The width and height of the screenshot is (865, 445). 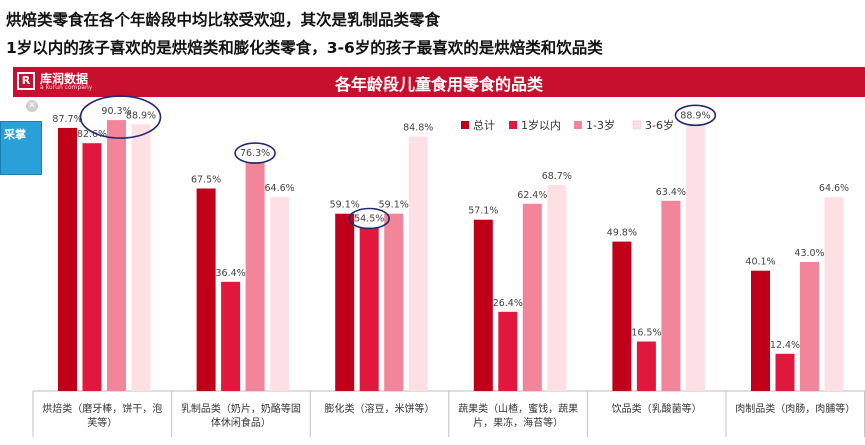 I want to click on brand-logo-icon: R, so click(x=26, y=81).